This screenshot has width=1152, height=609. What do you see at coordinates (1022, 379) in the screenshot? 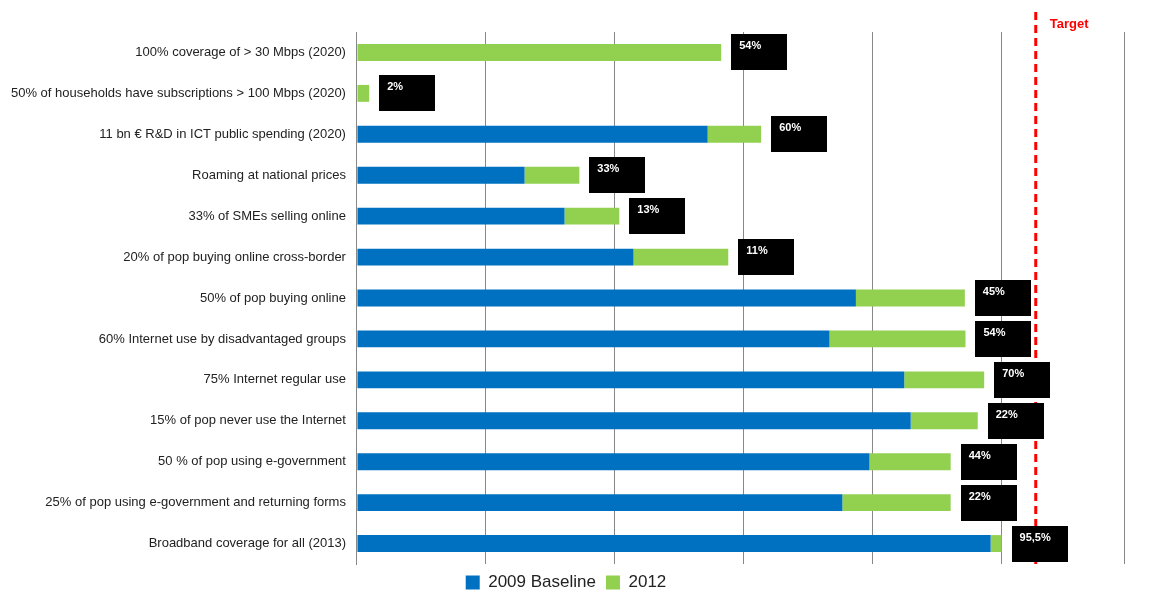
I see `callout-box: 70%` at bounding box center [1022, 379].